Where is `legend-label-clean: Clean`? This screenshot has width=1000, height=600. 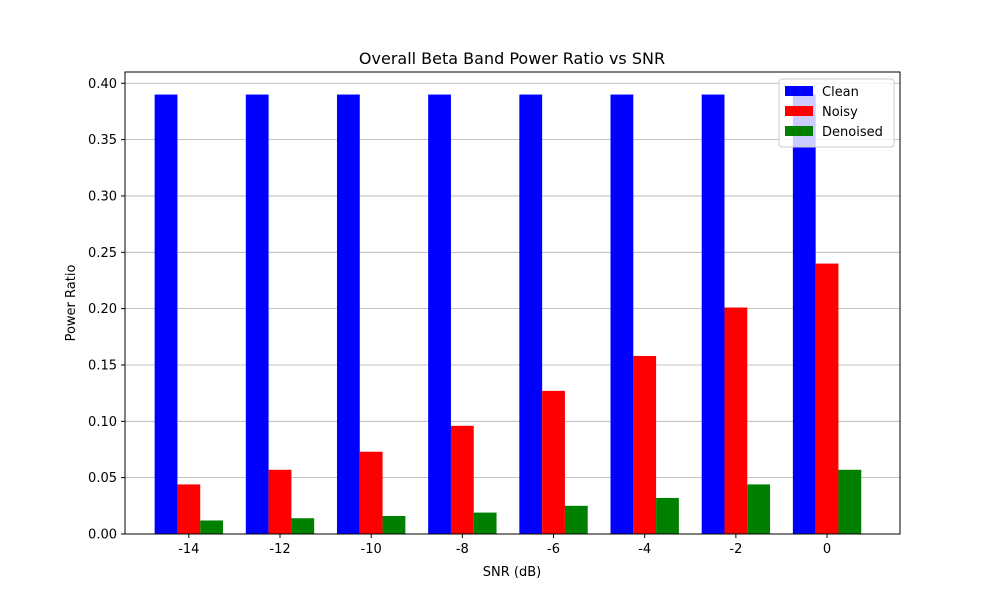 legend-label-clean: Clean is located at coordinates (840, 92).